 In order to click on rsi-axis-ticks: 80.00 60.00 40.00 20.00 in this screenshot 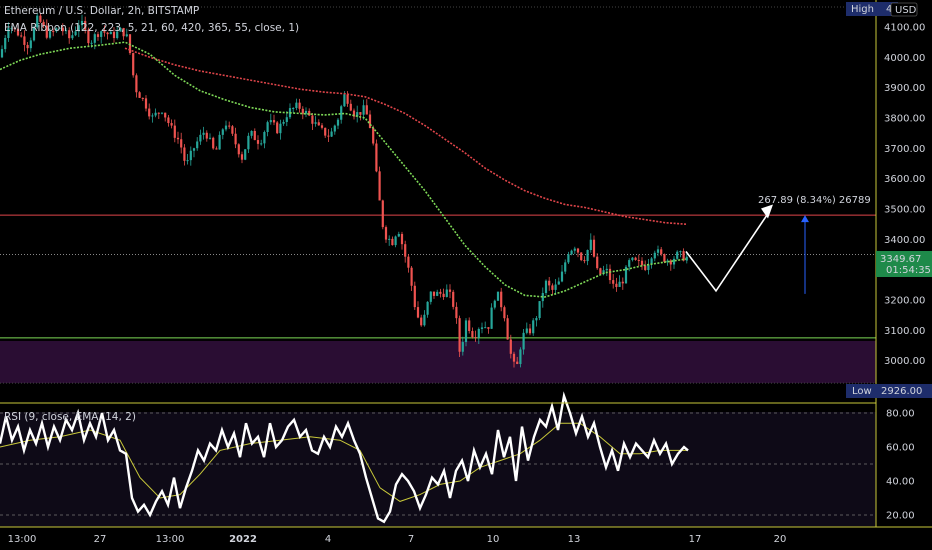, I will do `click(900, 465)`.